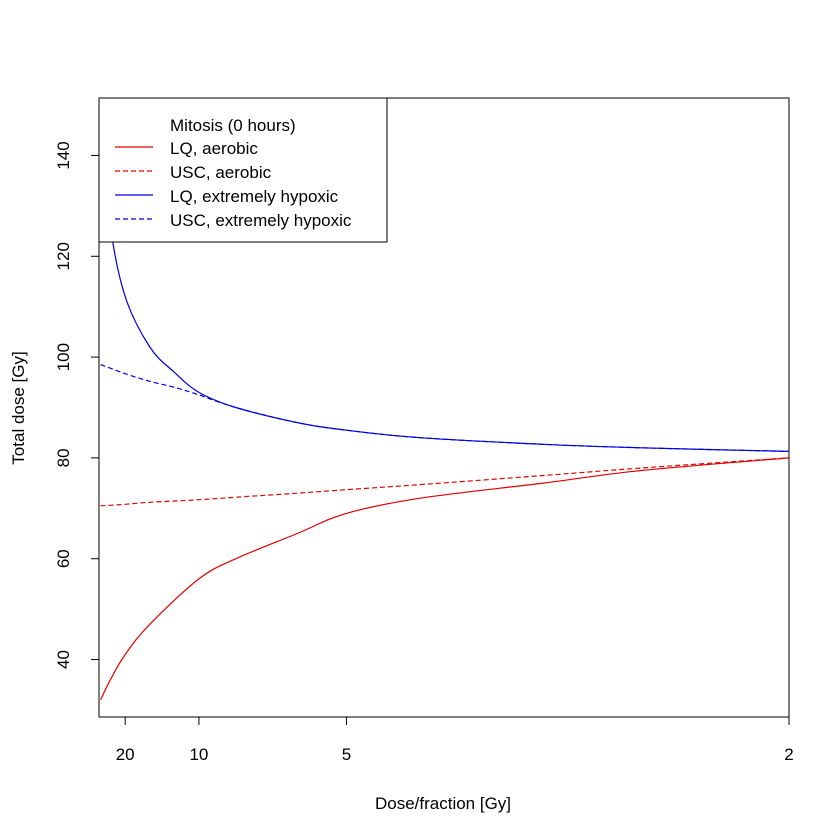 This screenshot has width=840, height=840. What do you see at coordinates (63, 155) in the screenshot?
I see `y-tick-label: 140` at bounding box center [63, 155].